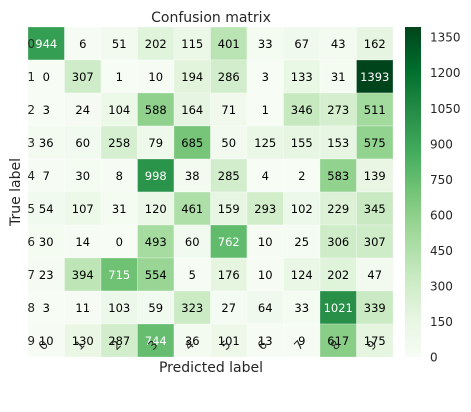  Describe the element at coordinates (83, 209) in the screenshot. I see `cell-value-label: 107` at that location.